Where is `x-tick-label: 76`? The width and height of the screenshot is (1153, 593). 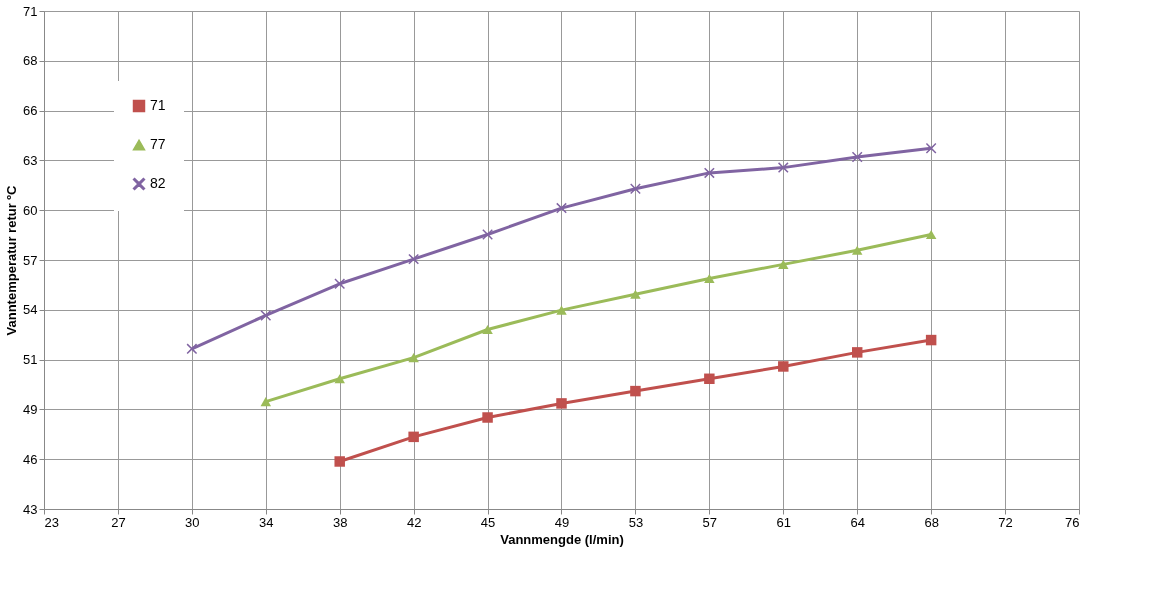
x-tick-label: 76 is located at coordinates (1072, 522).